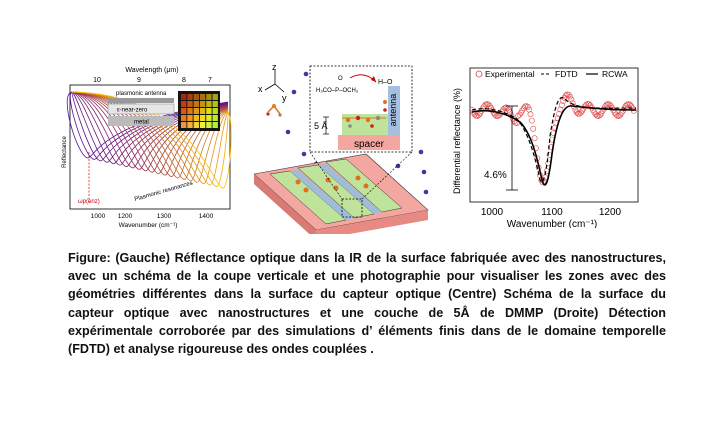 This screenshot has height=432, width=722. I want to click on substrate-block, so click(341, 192).